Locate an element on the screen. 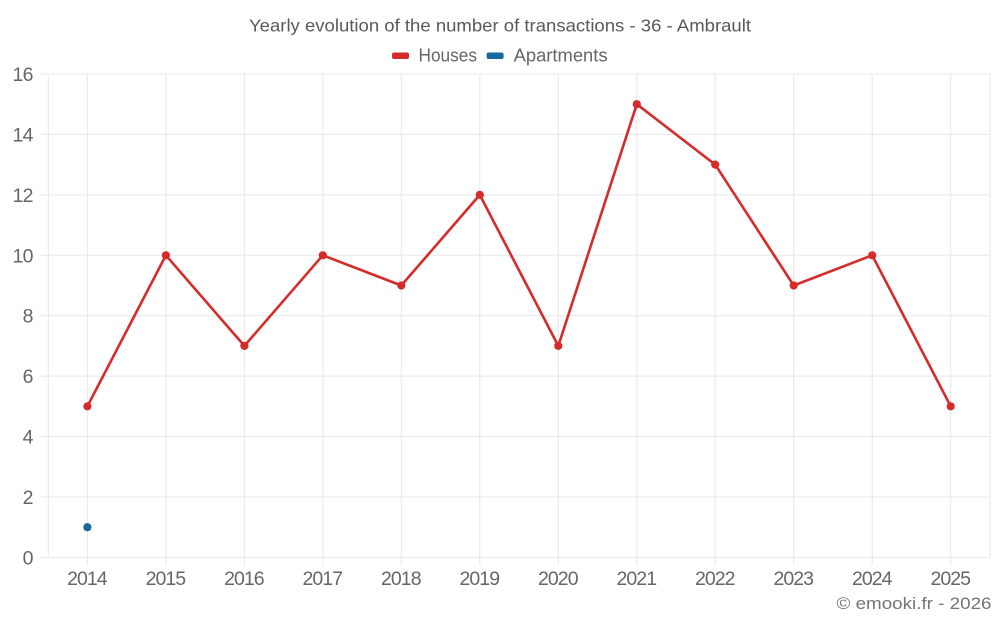  svg-text: 8 is located at coordinates (28, 317).